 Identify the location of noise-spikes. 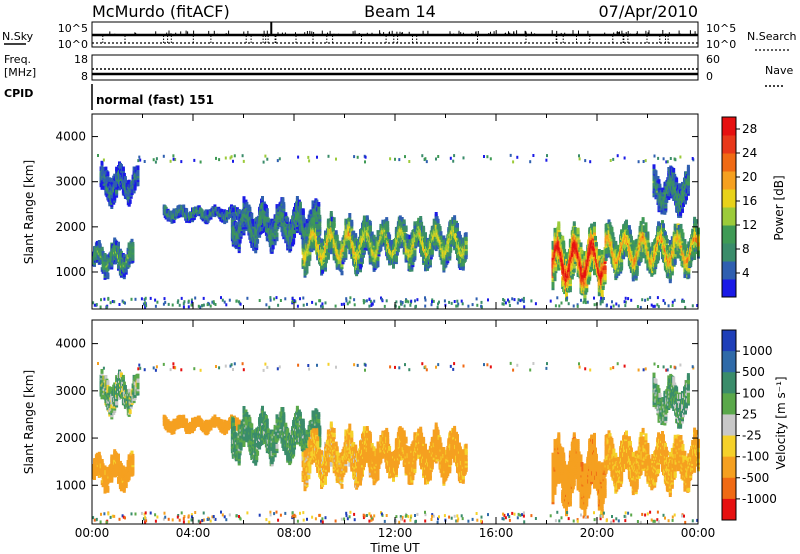
(399, 32).